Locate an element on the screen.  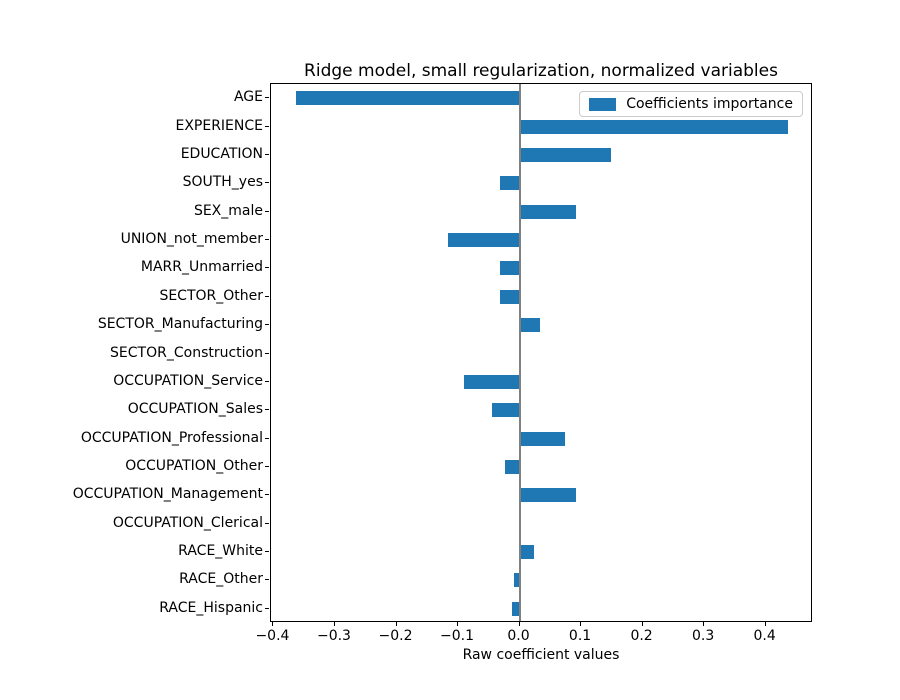
y-tick-label: SECTOR_Other is located at coordinates (211, 295).